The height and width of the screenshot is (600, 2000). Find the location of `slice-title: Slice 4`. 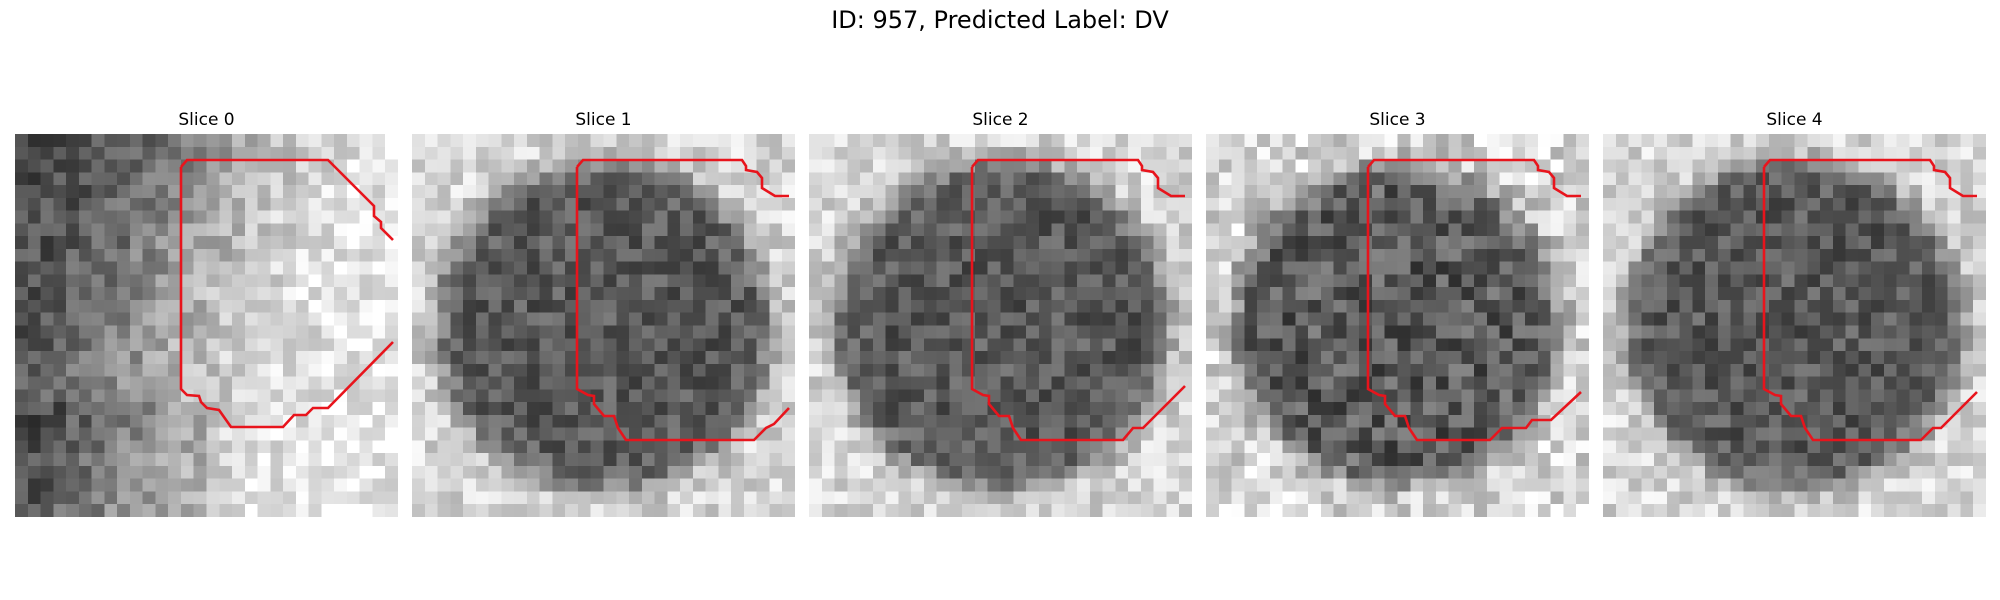

slice-title: Slice 4 is located at coordinates (1794, 120).